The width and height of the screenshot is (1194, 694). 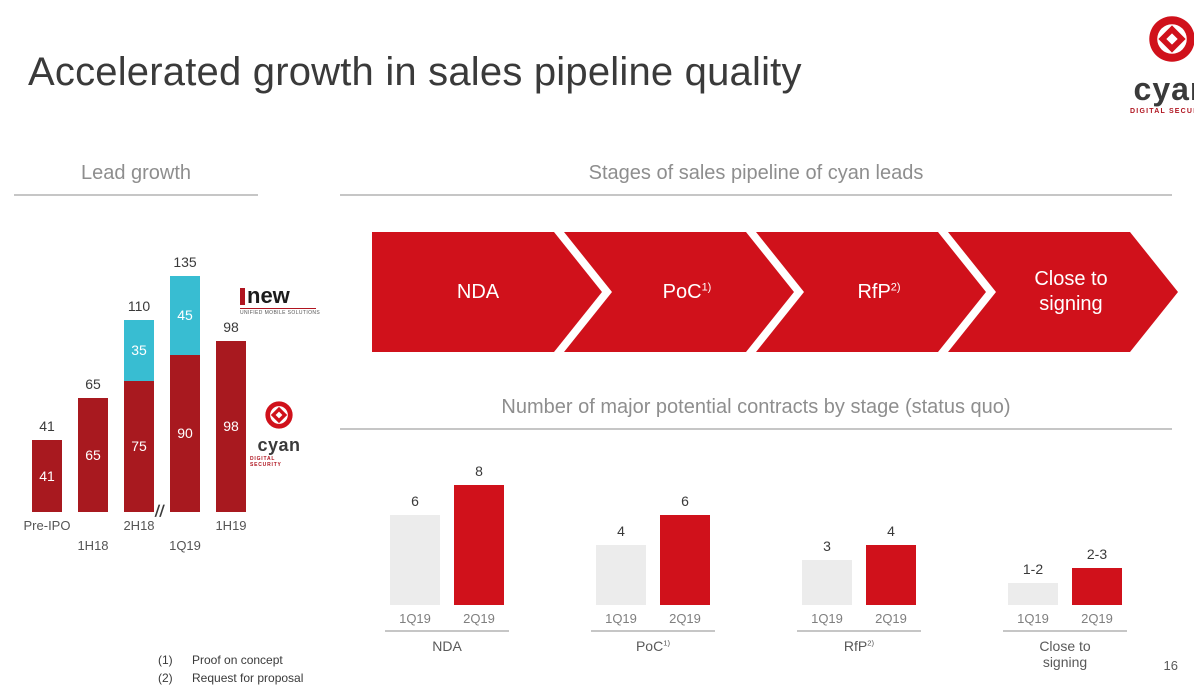 What do you see at coordinates (1065, 654) in the screenshot?
I see `contract-group-label: Close to signing` at bounding box center [1065, 654].